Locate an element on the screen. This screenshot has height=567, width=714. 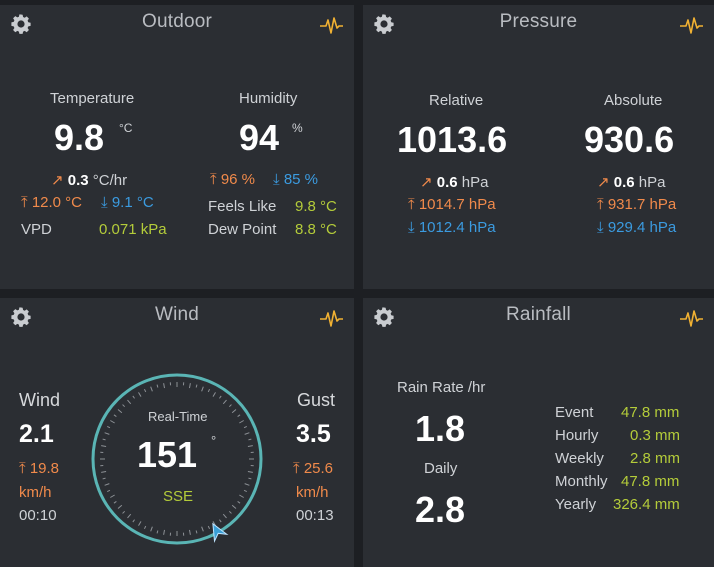
relative-trend: ↗ 0.6 hPa is located at coordinates (454, 182).